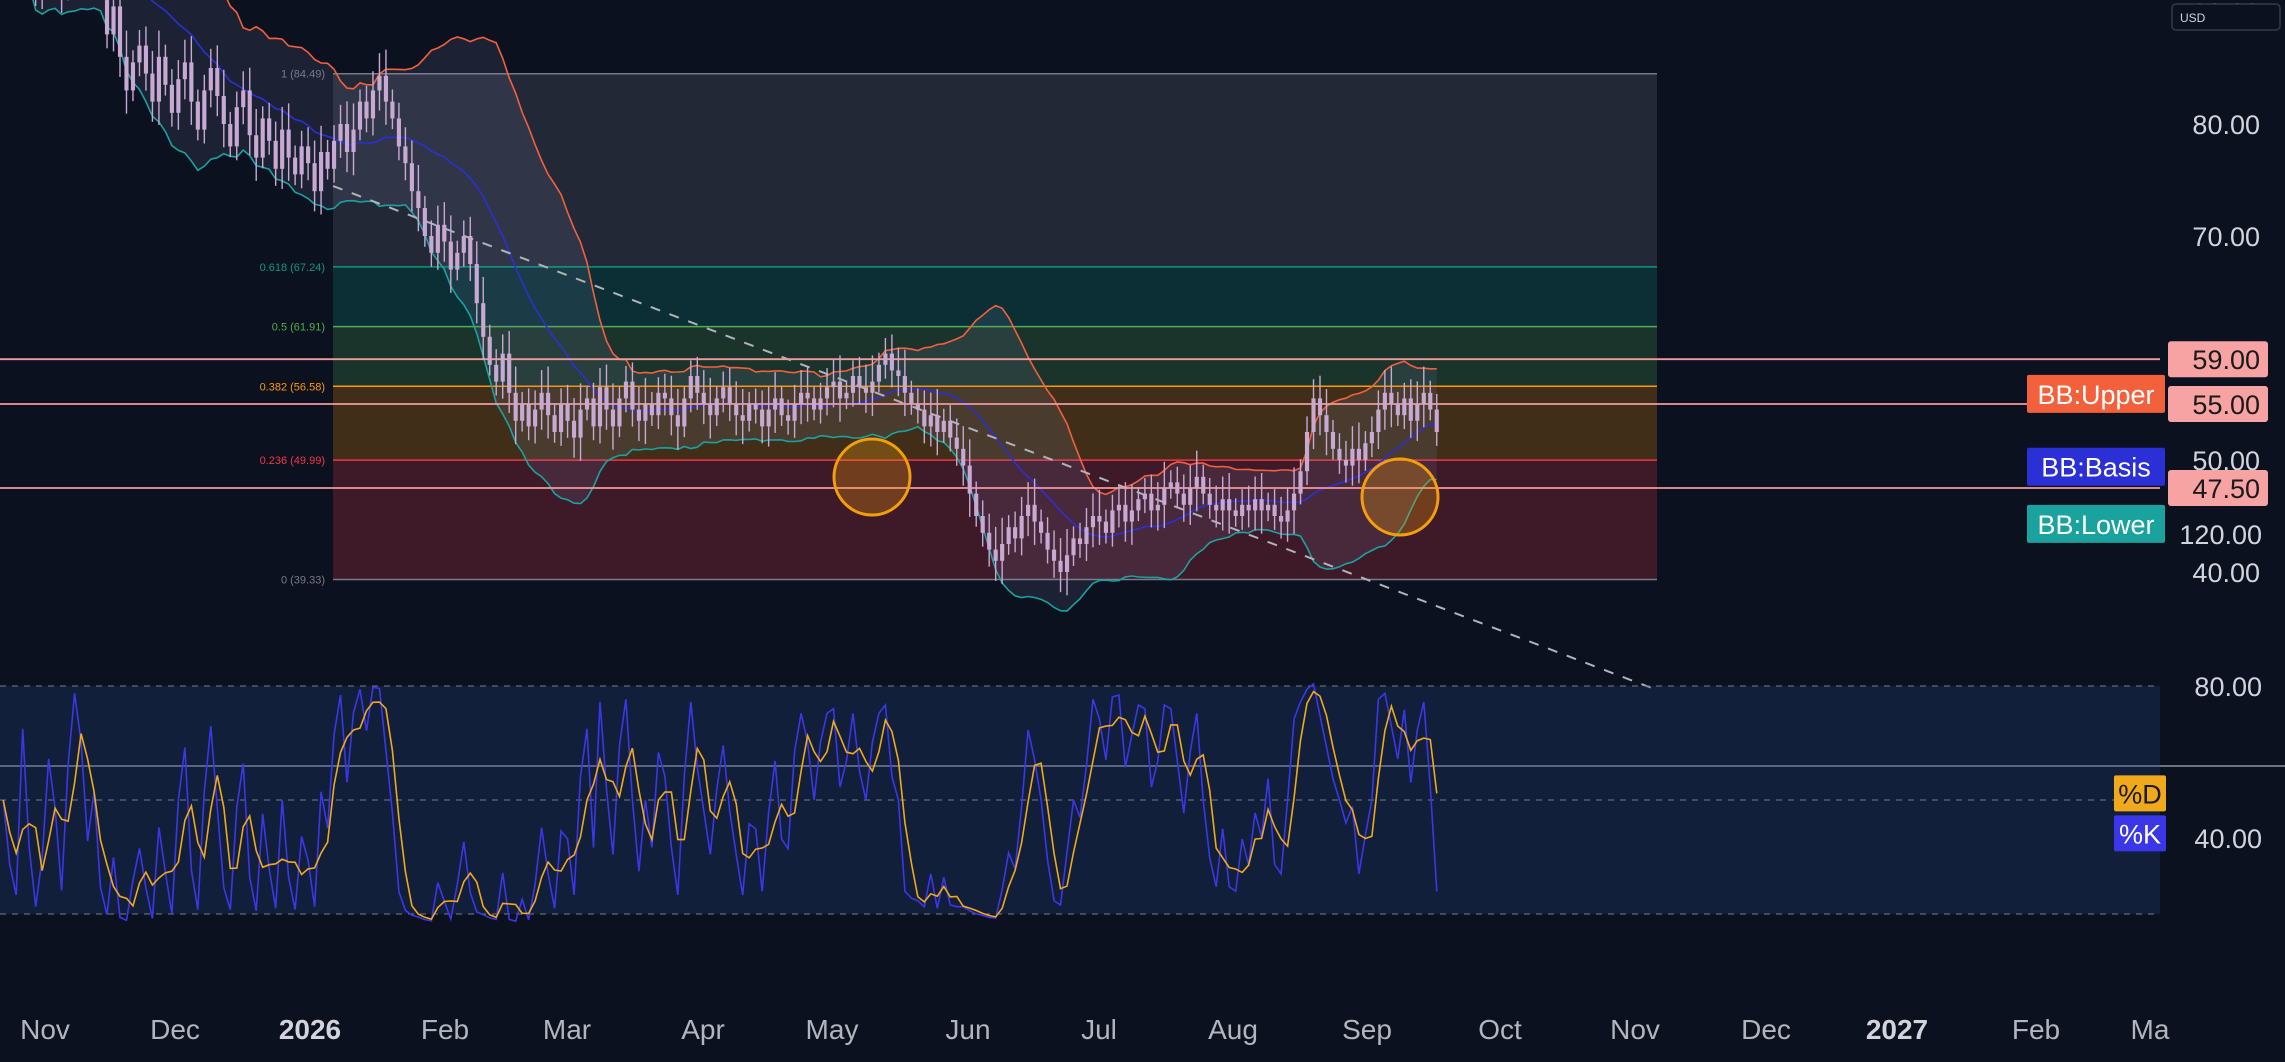  Describe the element at coordinates (445, 1029) in the screenshot. I see `time-axis-label: Feb` at that location.